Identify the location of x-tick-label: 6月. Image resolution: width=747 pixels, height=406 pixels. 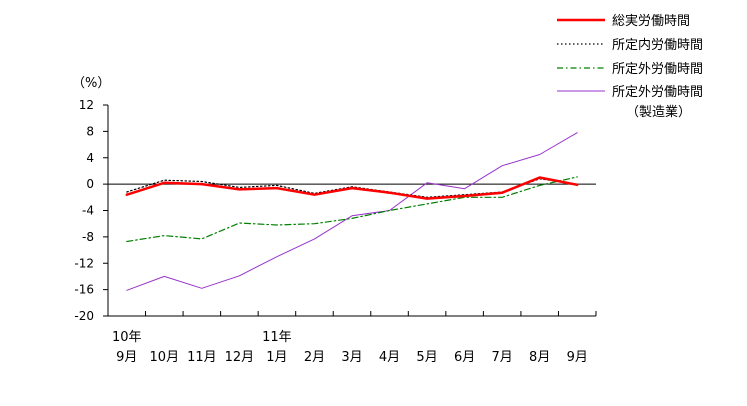
(464, 357).